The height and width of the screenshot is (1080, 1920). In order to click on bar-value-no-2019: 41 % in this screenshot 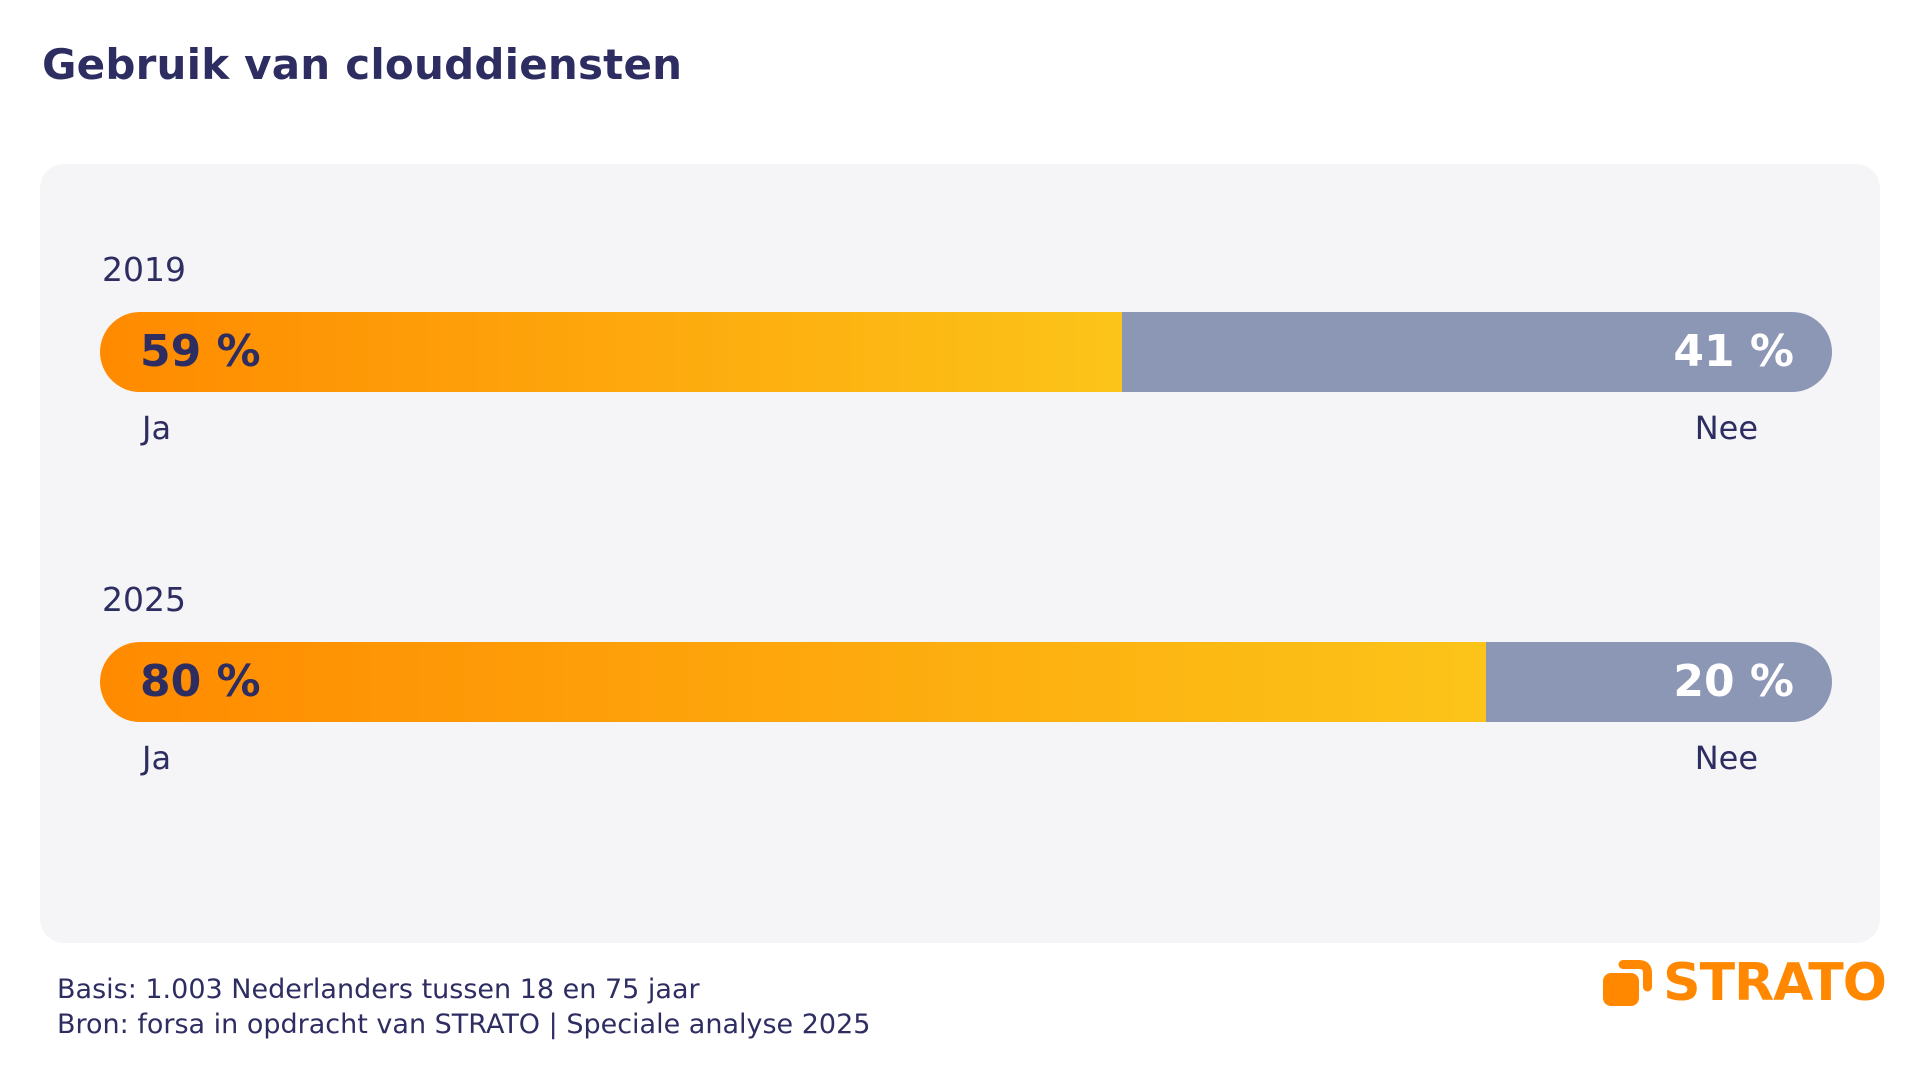, I will do `click(1733, 351)`.